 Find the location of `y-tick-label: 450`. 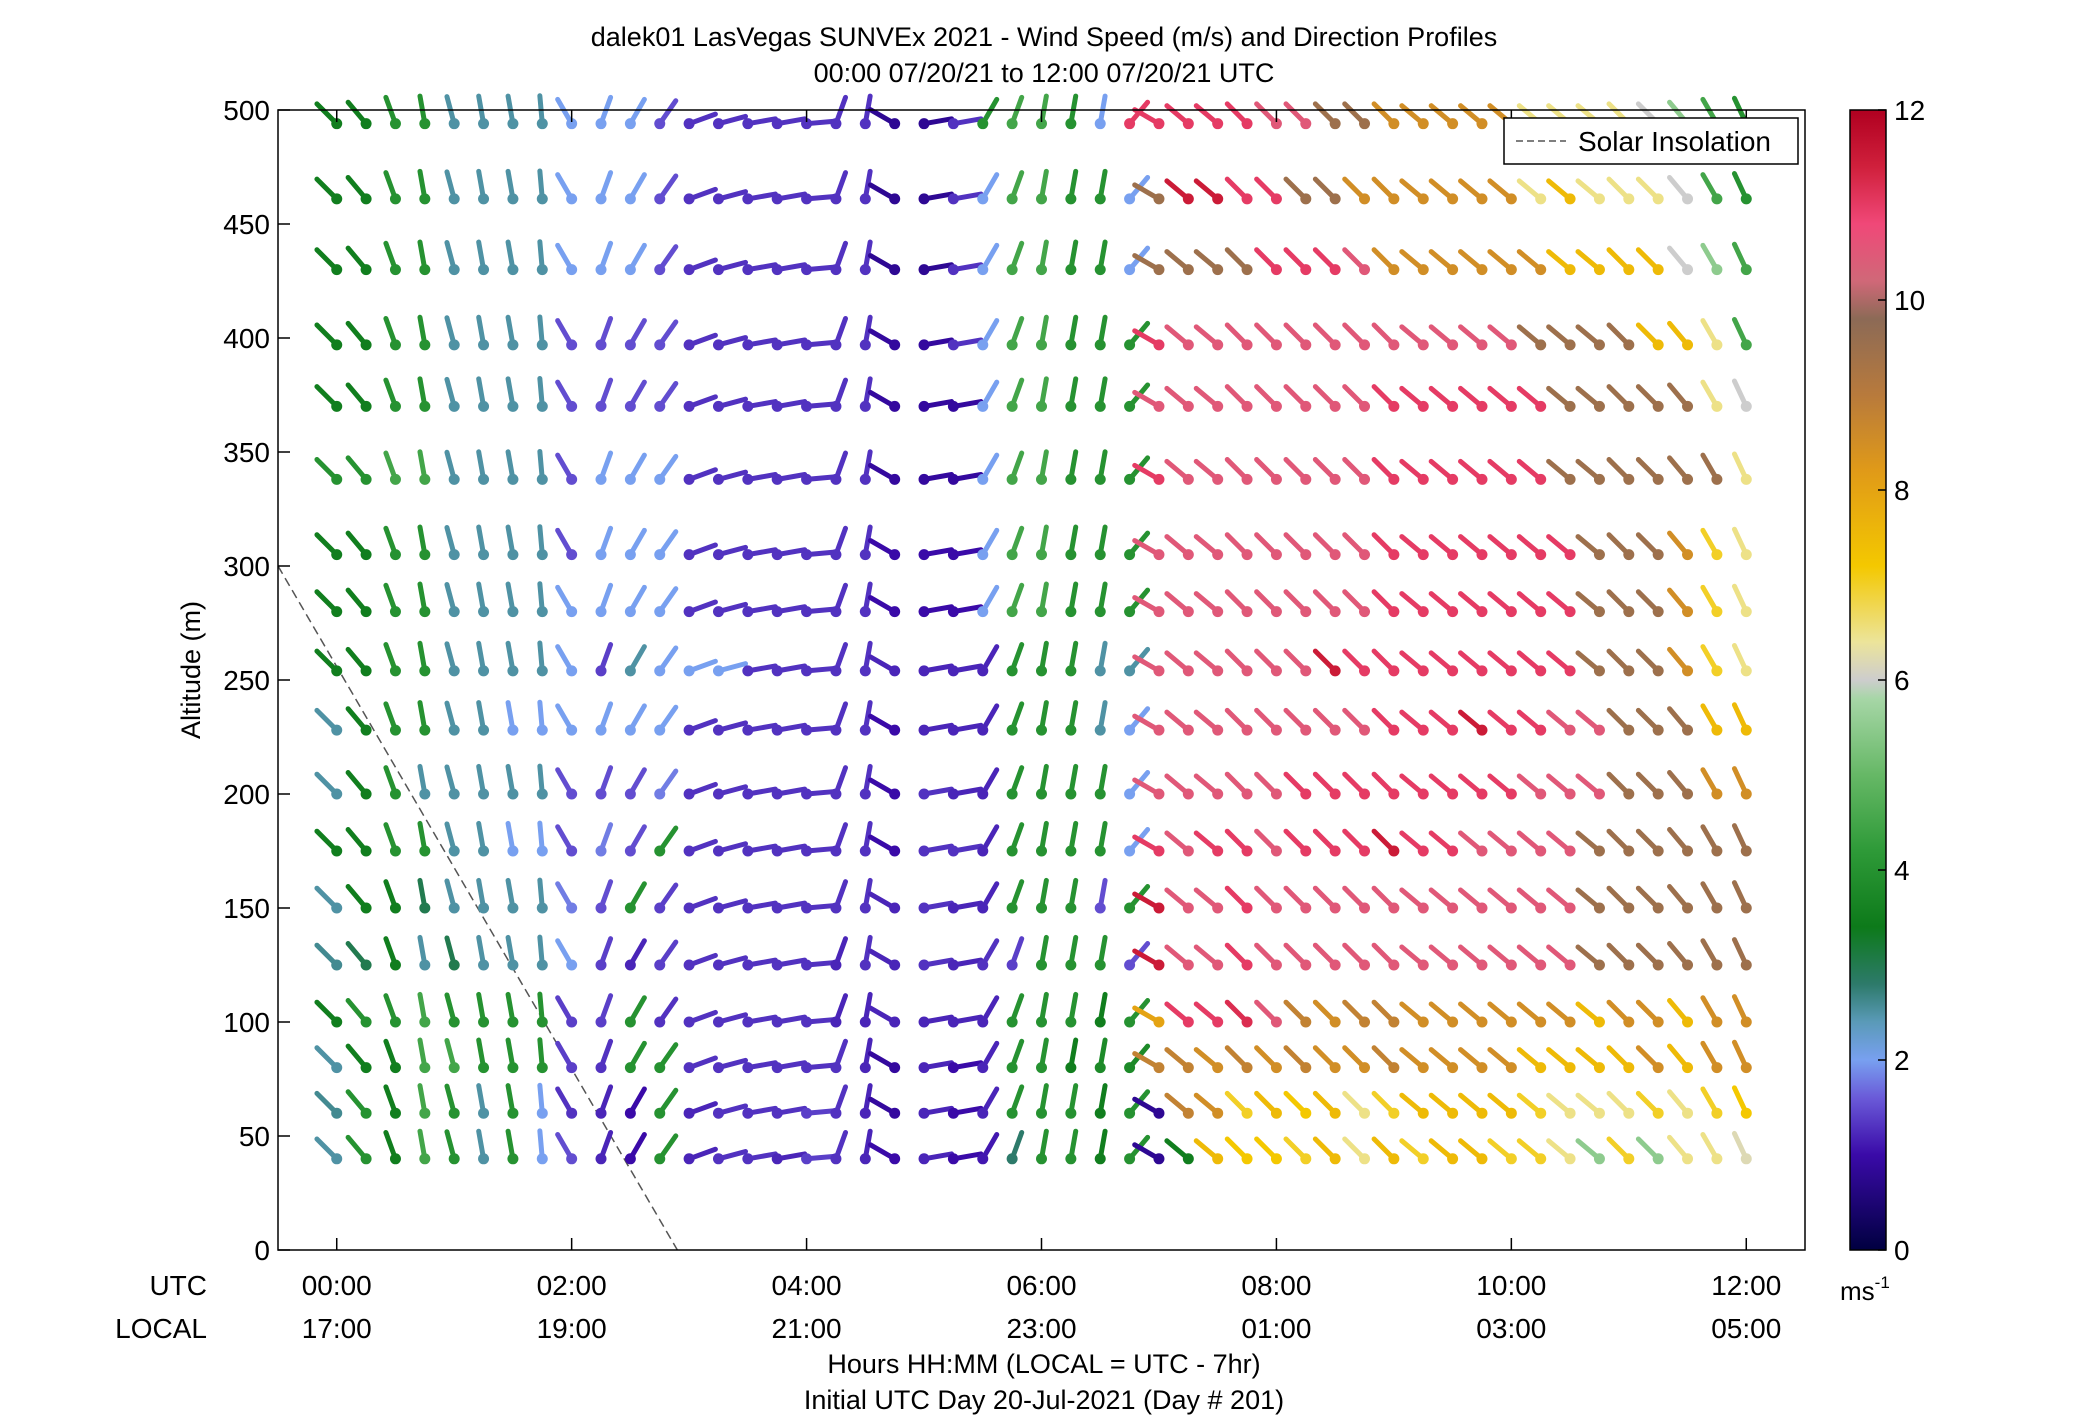

y-tick-label: 450 is located at coordinates (246, 224).